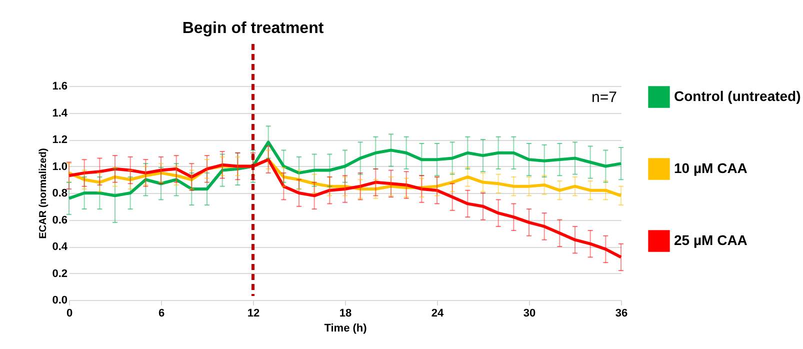 Image resolution: width=803 pixels, height=349 pixels. What do you see at coordinates (60, 220) in the screenshot?
I see `y-tick-label: 0.6` at bounding box center [60, 220].